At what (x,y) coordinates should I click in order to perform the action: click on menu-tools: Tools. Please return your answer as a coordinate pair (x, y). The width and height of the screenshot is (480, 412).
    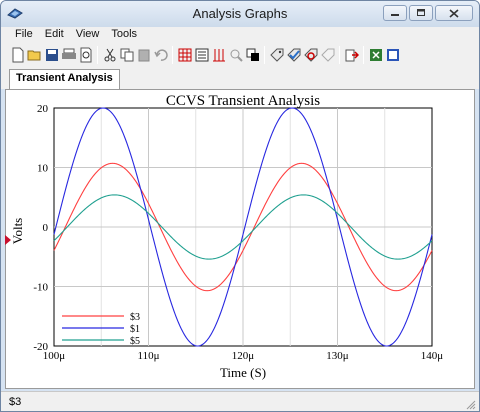
    Looking at the image, I should click on (124, 34).